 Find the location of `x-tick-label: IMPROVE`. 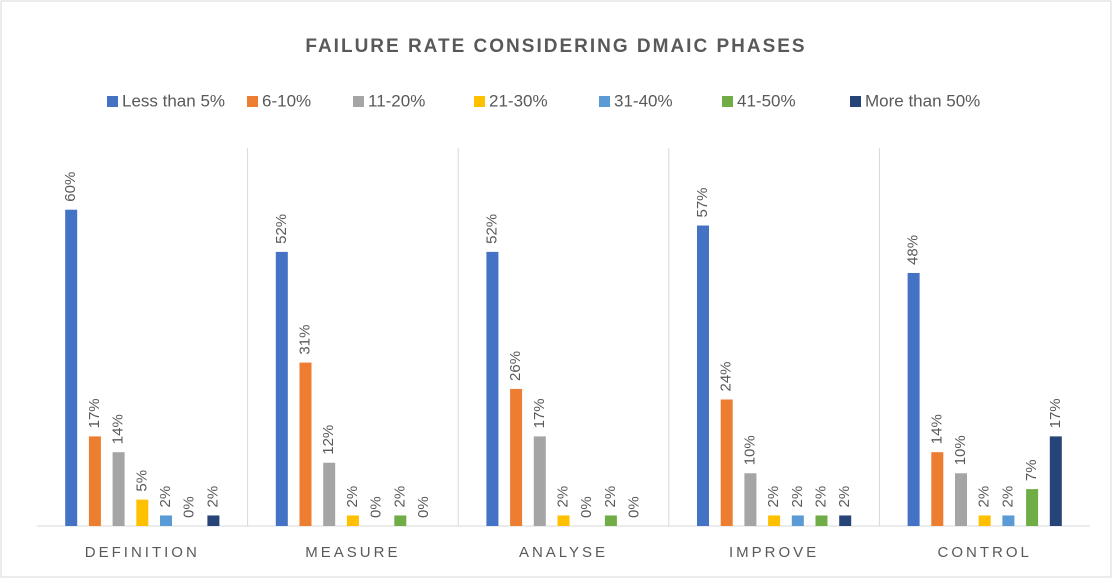

x-tick-label: IMPROVE is located at coordinates (774, 552).